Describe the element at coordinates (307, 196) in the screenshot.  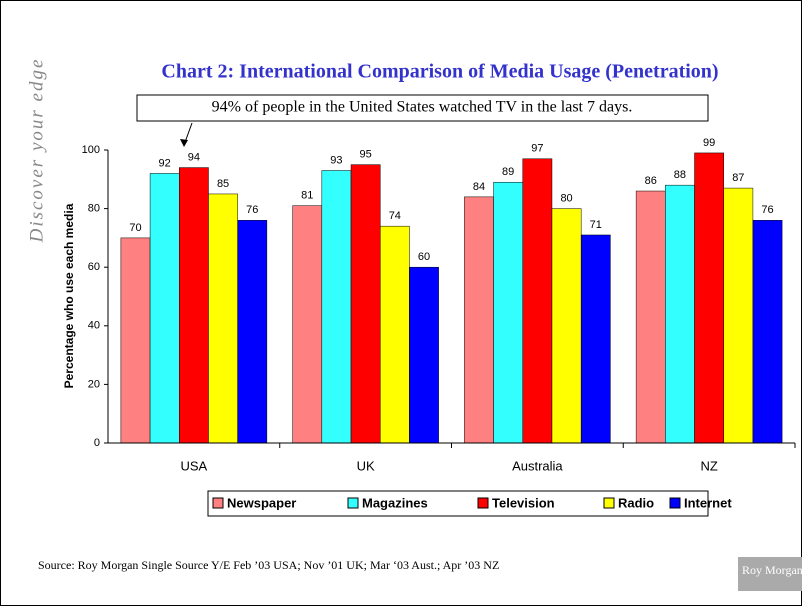
I see `value-label: 81` at that location.